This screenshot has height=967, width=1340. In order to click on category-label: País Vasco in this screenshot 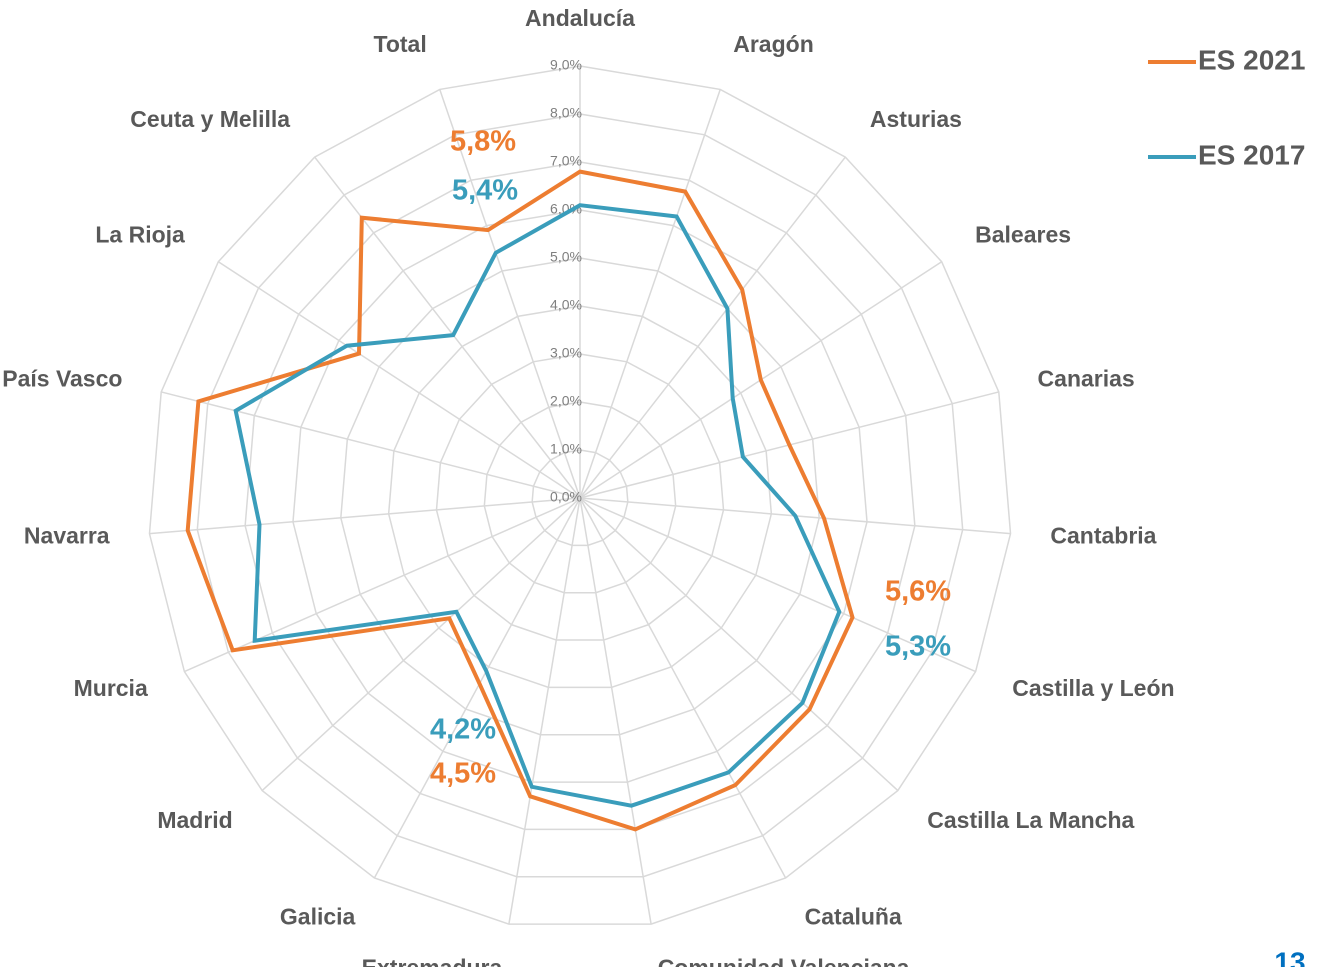, I will do `click(62, 379)`.